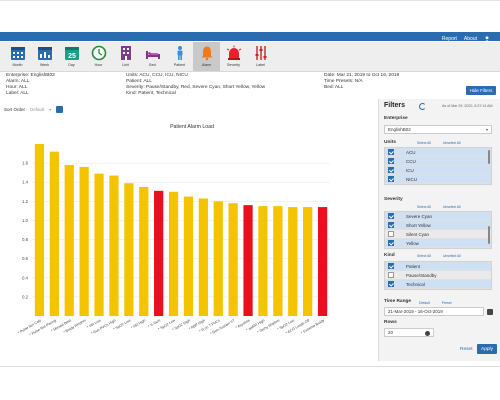  What do you see at coordinates (424, 303) in the screenshot?
I see `time-range-default: Default` at bounding box center [424, 303].